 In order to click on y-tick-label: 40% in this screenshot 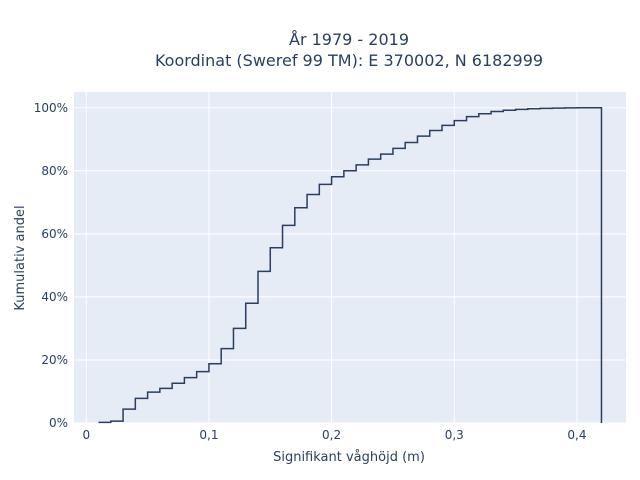, I will do `click(54, 297)`.